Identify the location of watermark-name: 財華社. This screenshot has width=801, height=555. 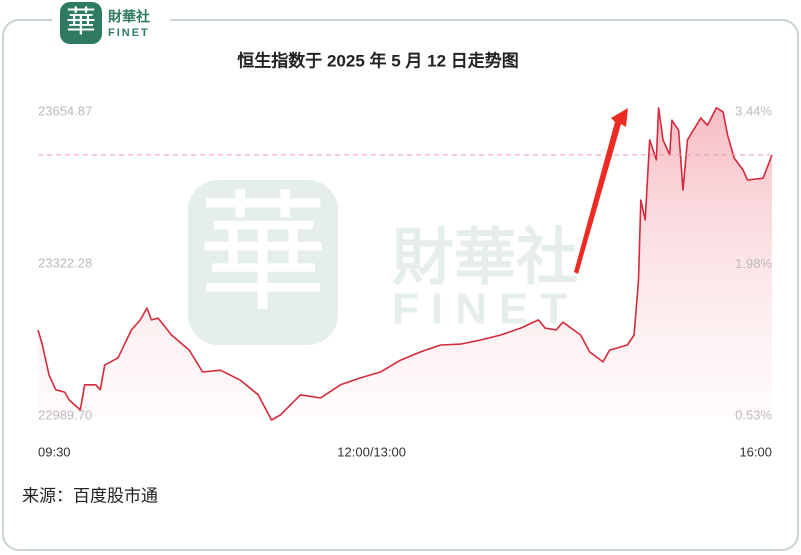
(485, 257).